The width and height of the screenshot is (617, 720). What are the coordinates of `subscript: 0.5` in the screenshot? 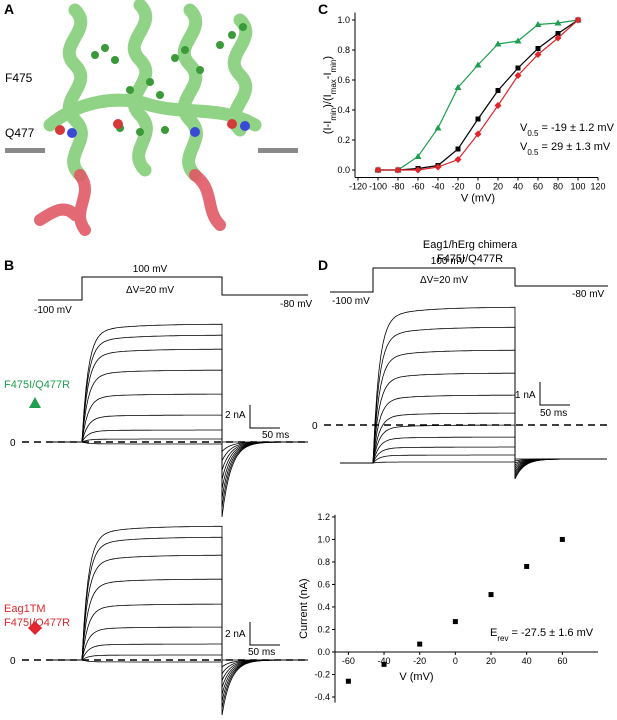 It's located at (533, 152).